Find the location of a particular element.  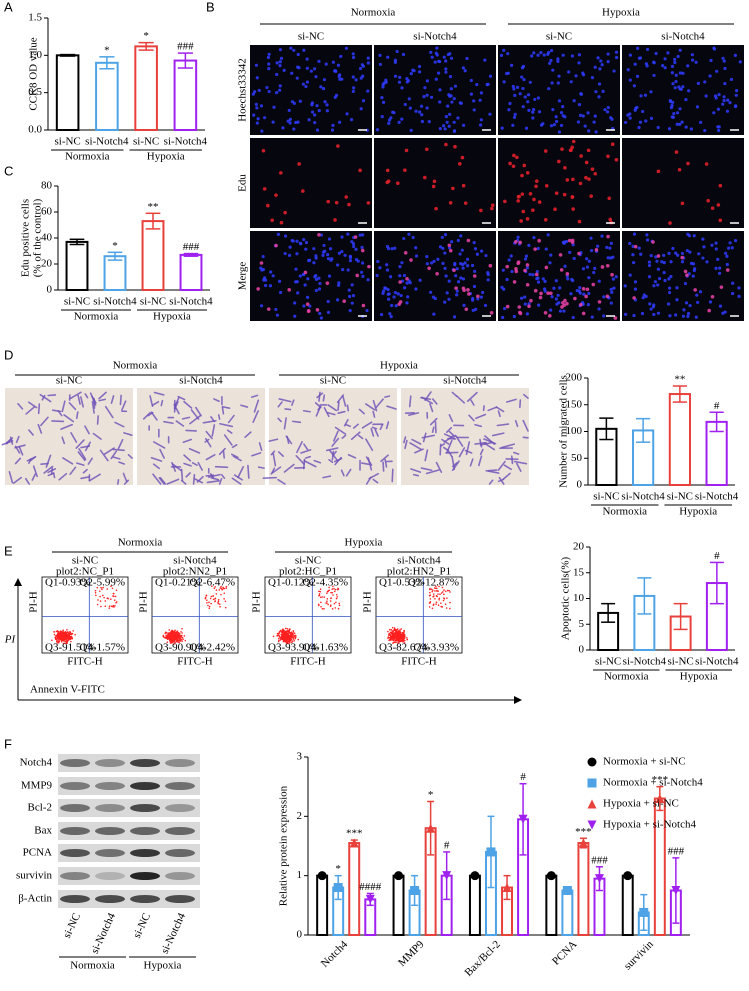

quadrant-label: Q2-6.47% is located at coordinates (212, 583).